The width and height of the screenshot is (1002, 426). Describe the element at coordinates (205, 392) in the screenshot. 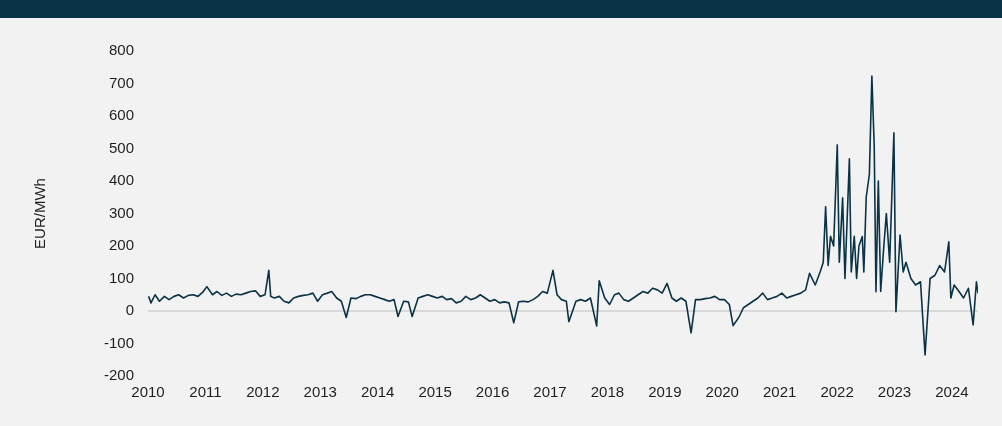

I see `x-tick-label: 2011` at that location.